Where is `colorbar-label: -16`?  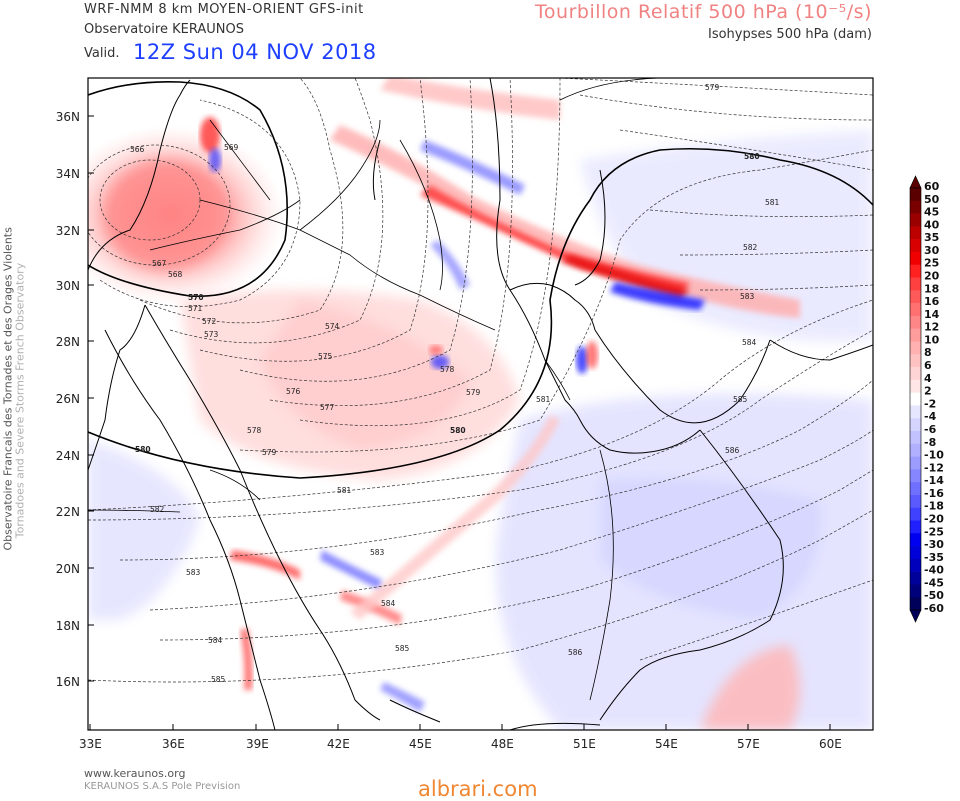
colorbar-label: -16 is located at coordinates (934, 493).